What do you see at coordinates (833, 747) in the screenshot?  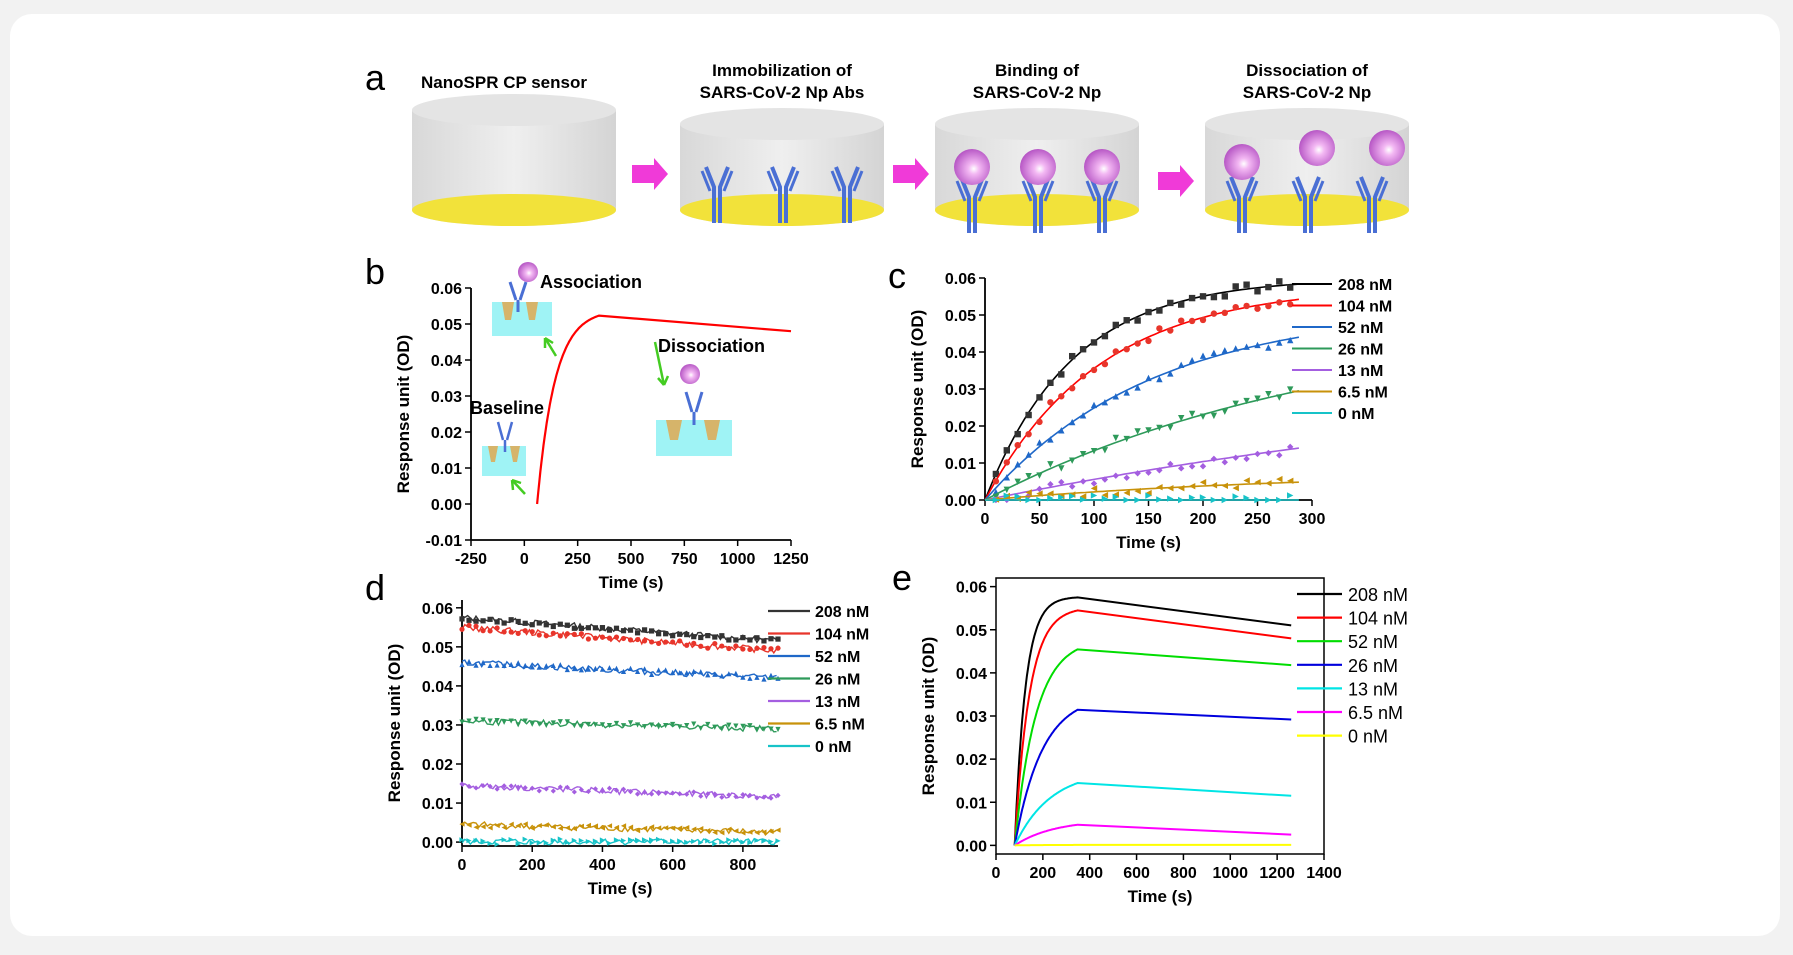 I see `legend-label: 0 nM` at bounding box center [833, 747].